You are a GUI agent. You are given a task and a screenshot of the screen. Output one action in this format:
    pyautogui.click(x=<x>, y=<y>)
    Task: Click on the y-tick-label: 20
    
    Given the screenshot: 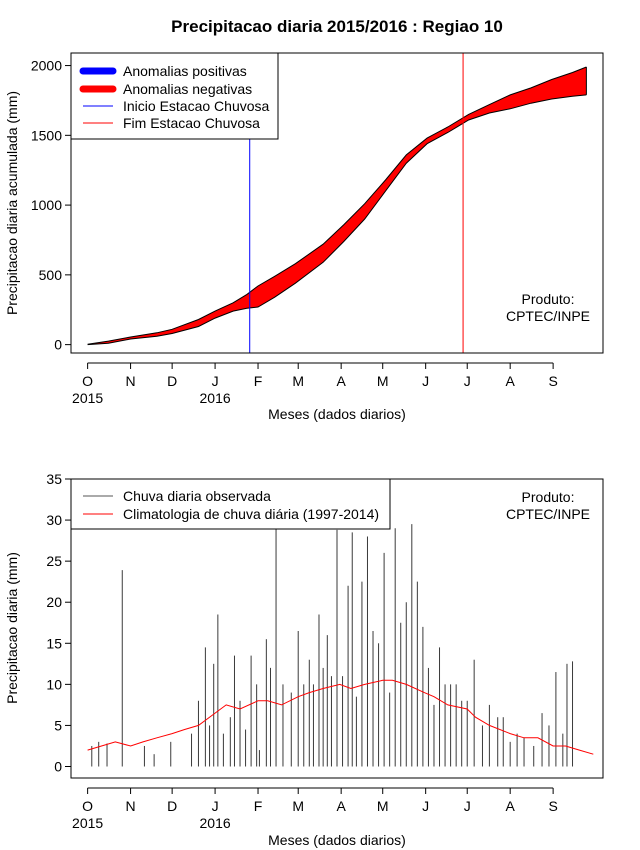 What is the action you would take?
    pyautogui.click(x=54, y=602)
    